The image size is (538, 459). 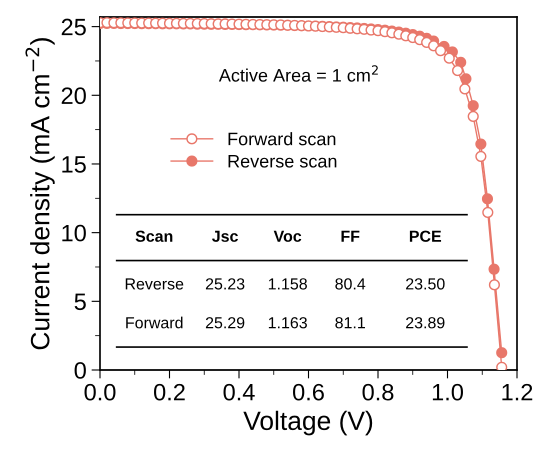 What do you see at coordinates (74, 27) in the screenshot?
I see `y-tick-label: 25` at bounding box center [74, 27].